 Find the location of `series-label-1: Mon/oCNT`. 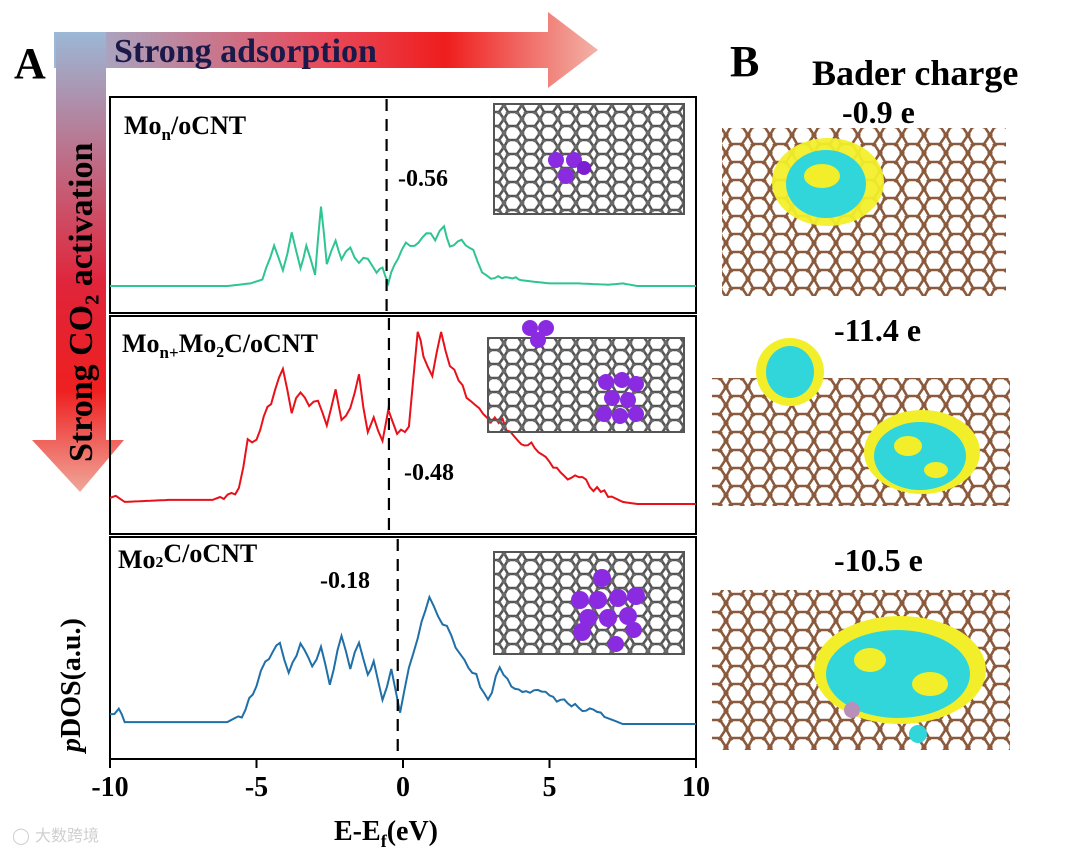

series-label-1: Mon/oCNT is located at coordinates (185, 127).